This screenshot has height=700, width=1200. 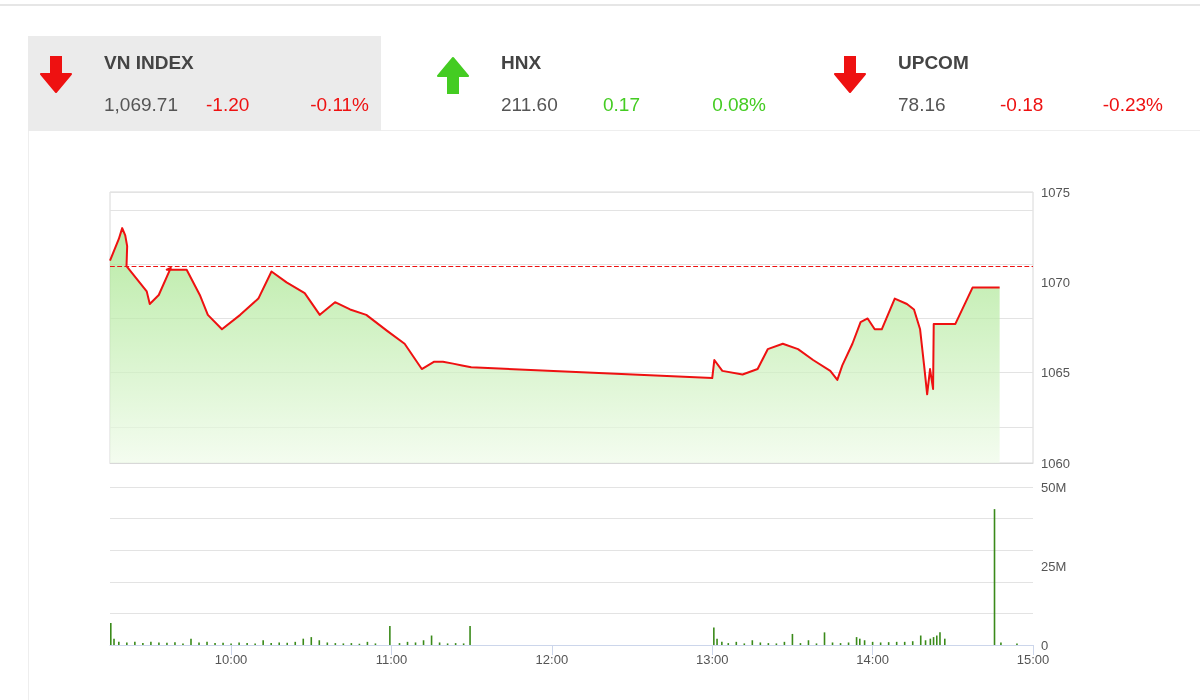 I want to click on text: VN INDEX, so click(x=149, y=63).